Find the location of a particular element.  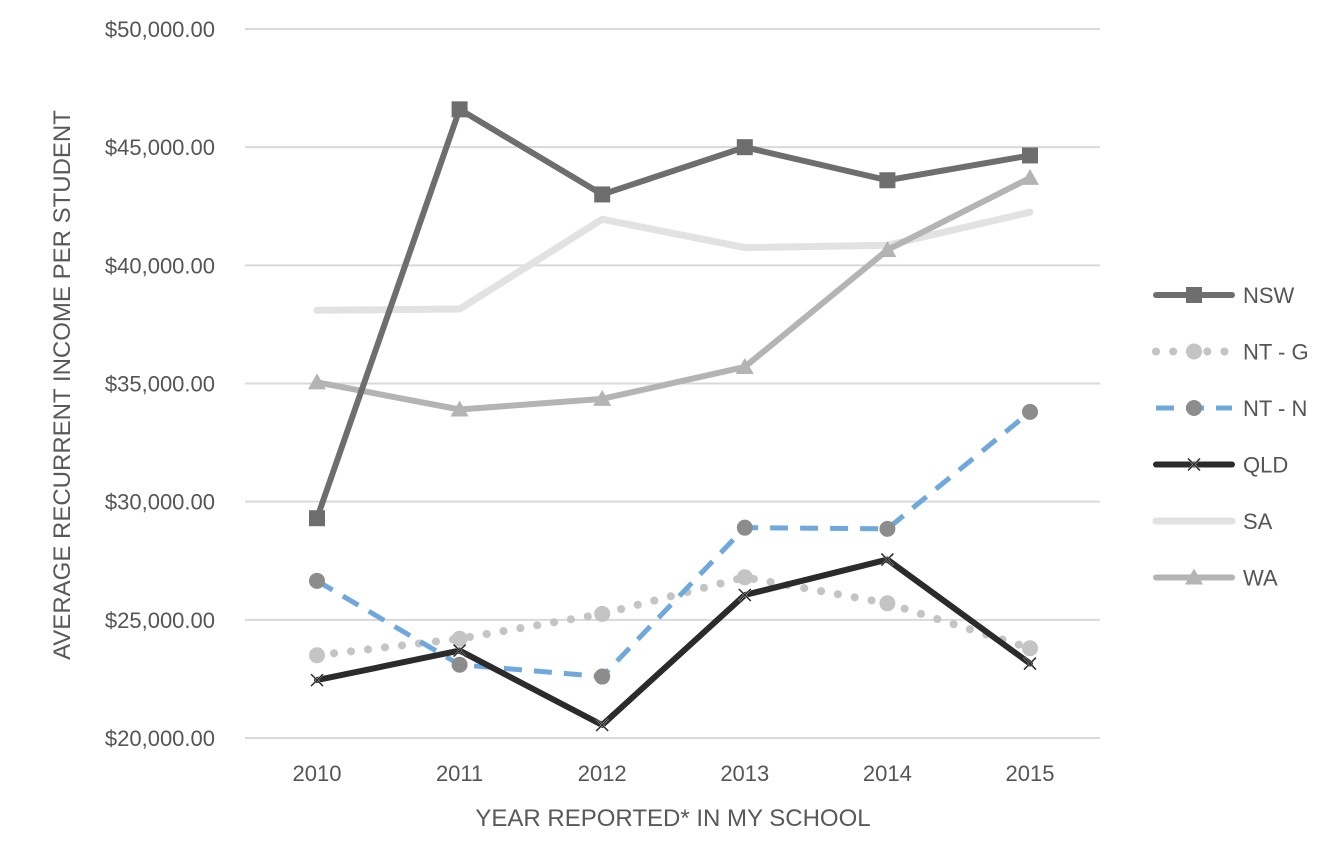

series-nt-g is located at coordinates (673, 616).